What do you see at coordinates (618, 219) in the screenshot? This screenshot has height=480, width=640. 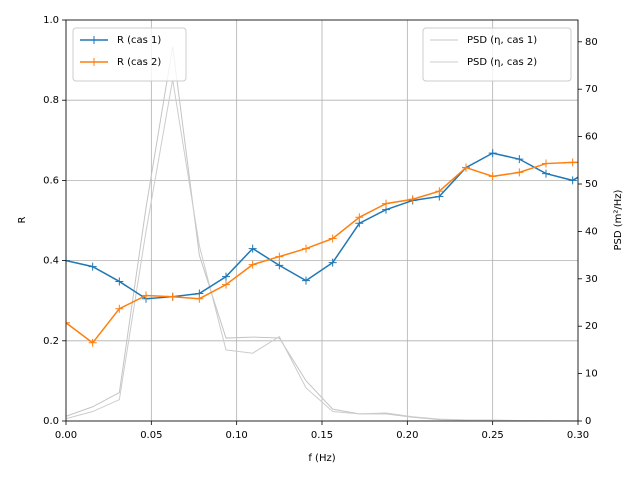 I see `y2-axis-label: PSD (m²/Hz)` at bounding box center [618, 219].